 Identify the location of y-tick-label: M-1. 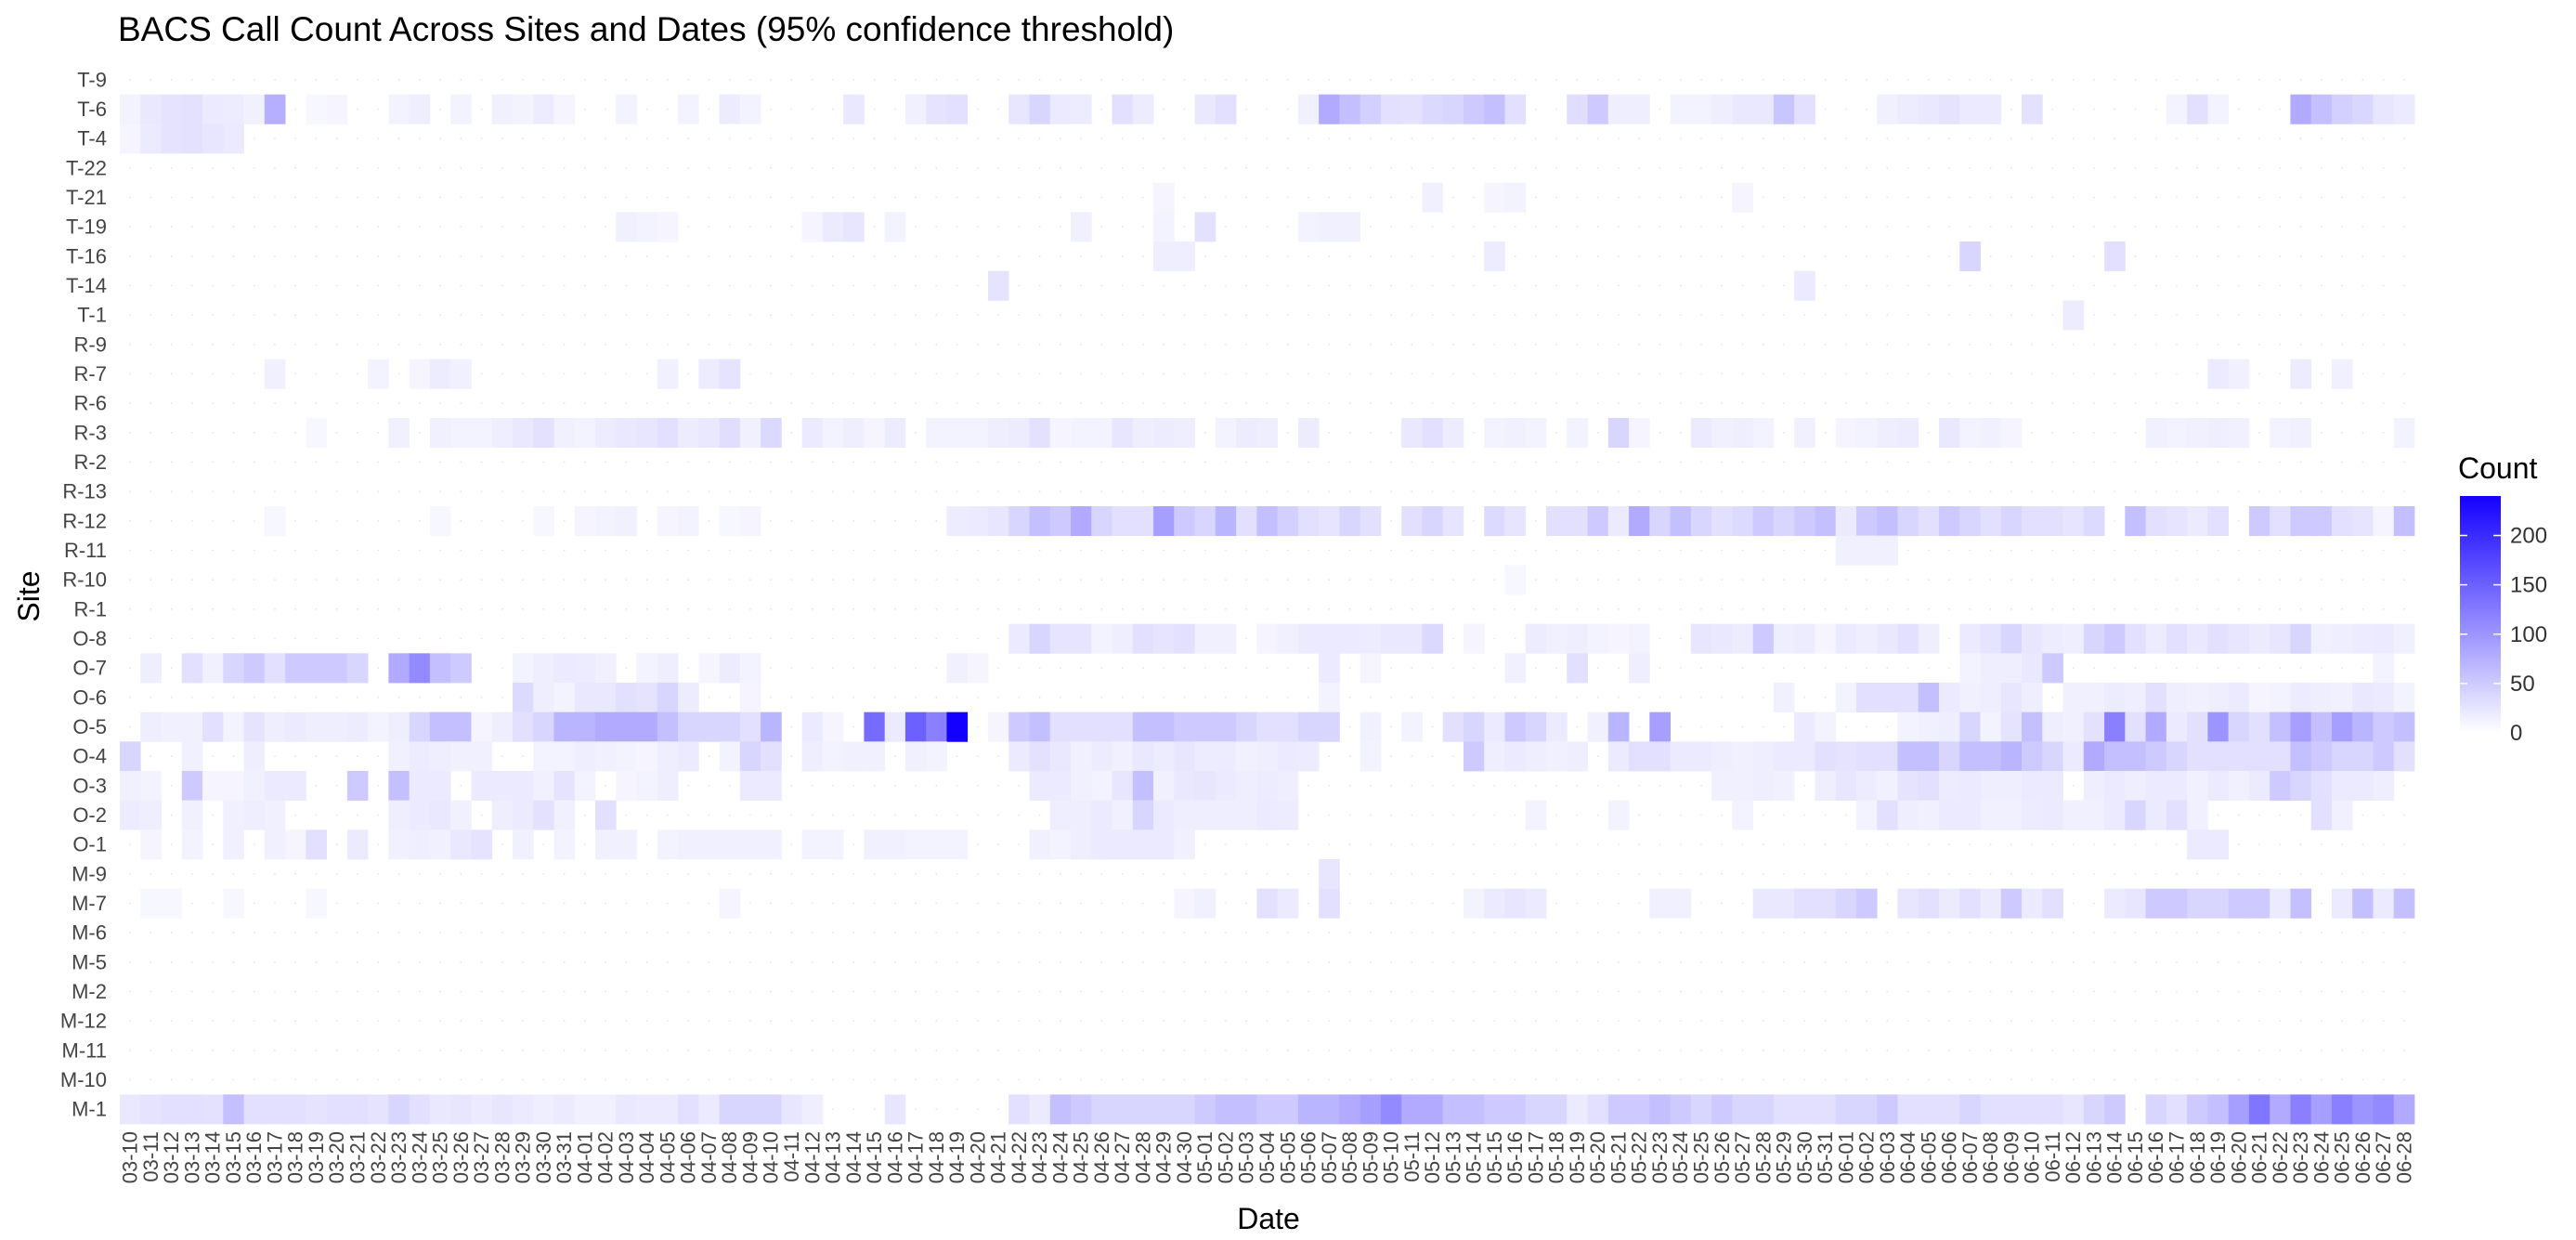
(90, 1109).